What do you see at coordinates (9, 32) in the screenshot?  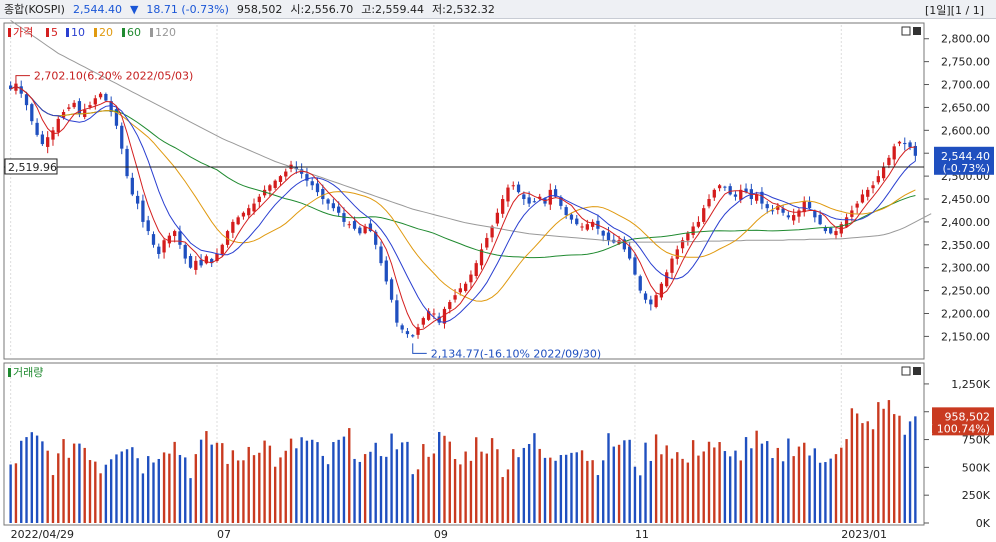 I see `legend-price-marker` at bounding box center [9, 32].